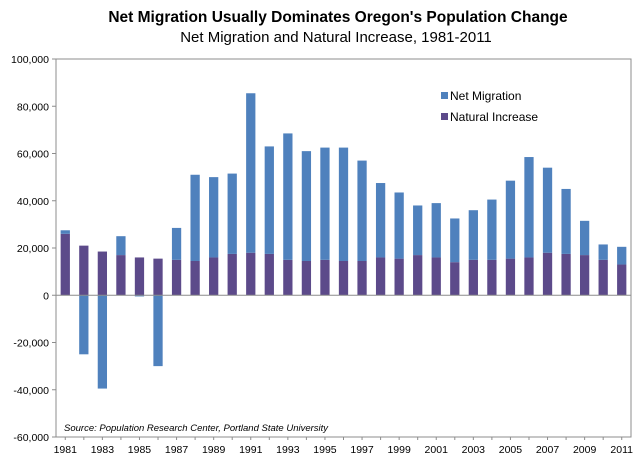 The width and height of the screenshot is (640, 464). What do you see at coordinates (103, 450) in the screenshot?
I see `x-tick-label-1983: 1983` at bounding box center [103, 450].